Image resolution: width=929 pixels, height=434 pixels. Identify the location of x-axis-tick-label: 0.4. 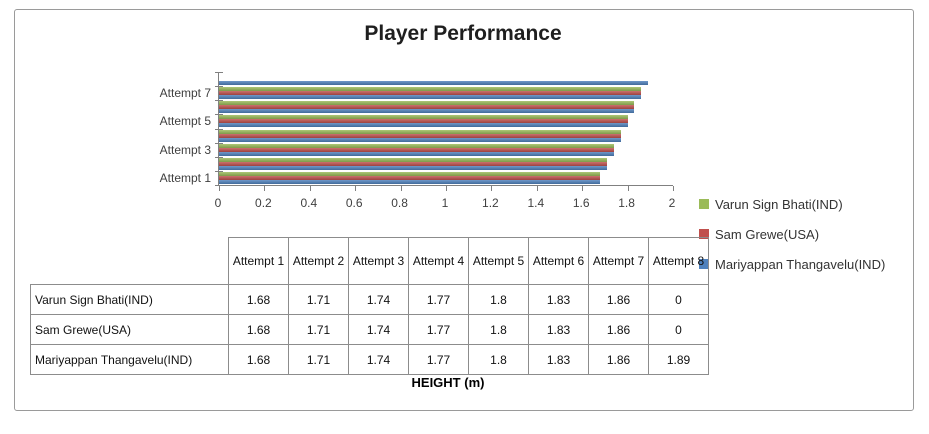
(309, 203).